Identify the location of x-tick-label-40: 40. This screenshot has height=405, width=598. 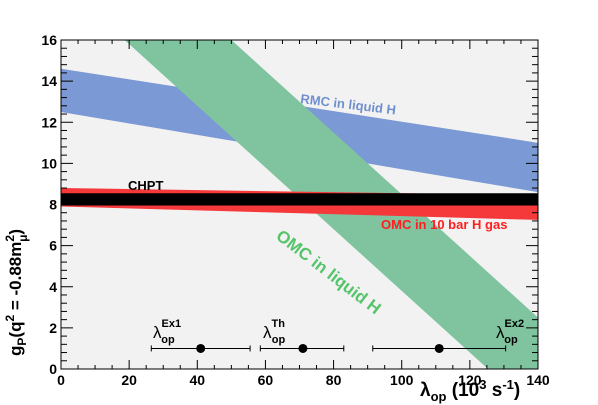
(197, 380).